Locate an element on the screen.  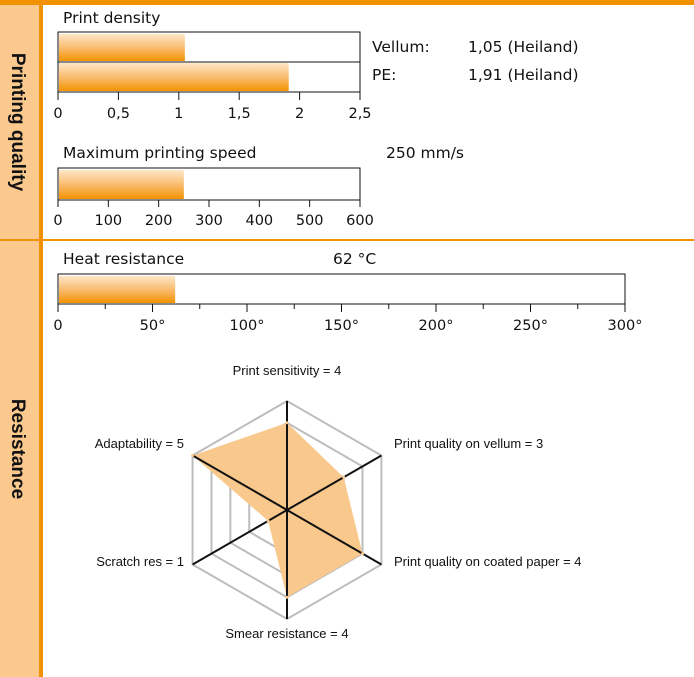
heat-resistance-axis: 0 50° 100° 150° 200° 250° 300° is located at coordinates (347, 319).